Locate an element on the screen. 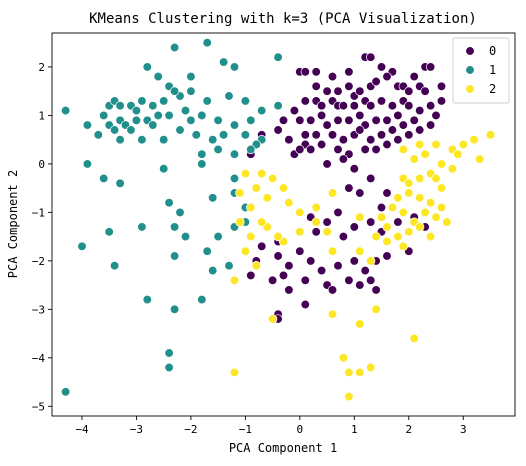 The width and height of the screenshot is (526, 466). y-tick-label-6: 1 is located at coordinates (41, 115).